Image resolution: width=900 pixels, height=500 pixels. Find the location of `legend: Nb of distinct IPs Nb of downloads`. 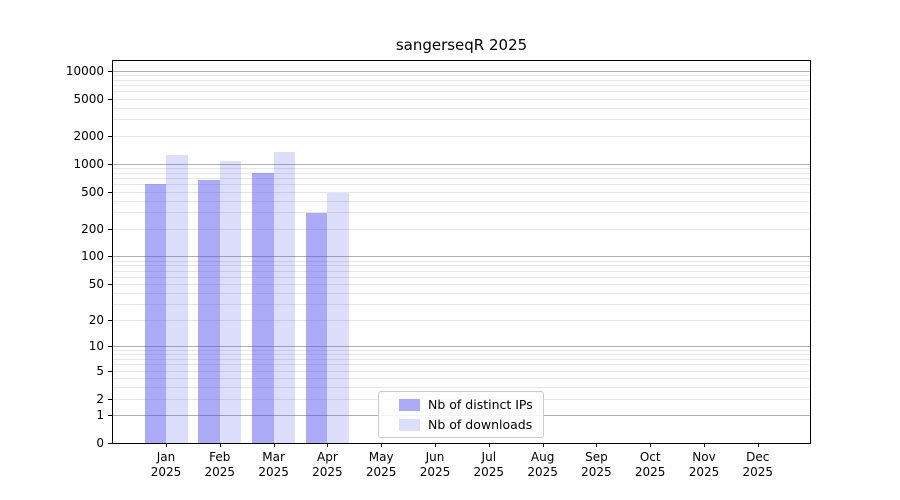

legend: Nb of distinct IPs Nb of downloads is located at coordinates (461, 414).